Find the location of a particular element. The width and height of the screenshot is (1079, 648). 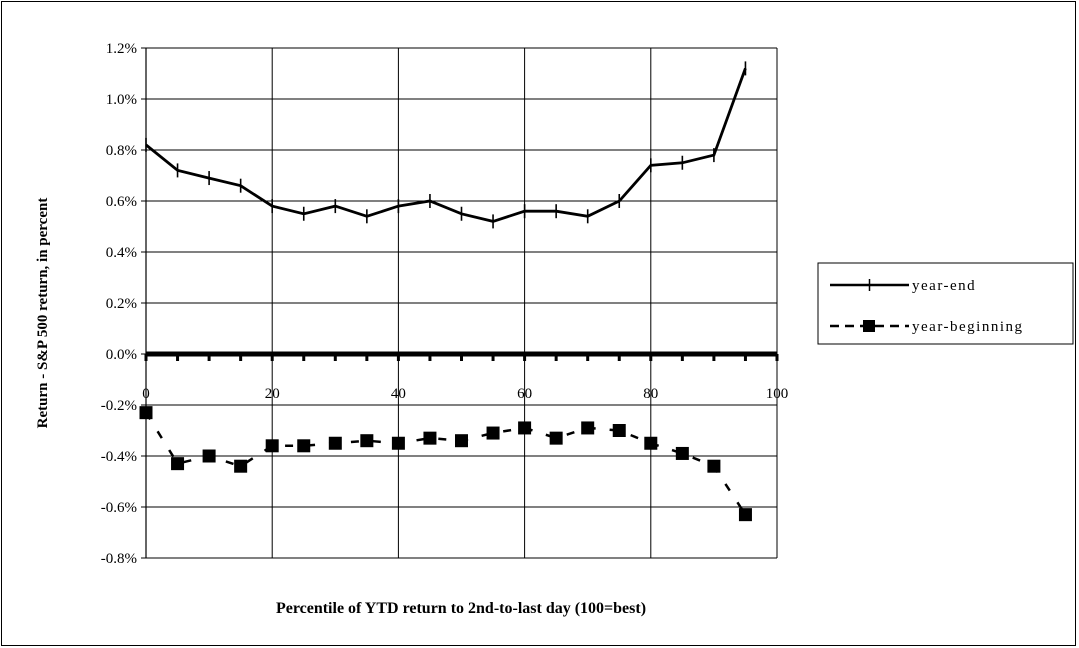

series-year-beginning is located at coordinates (445, 464).